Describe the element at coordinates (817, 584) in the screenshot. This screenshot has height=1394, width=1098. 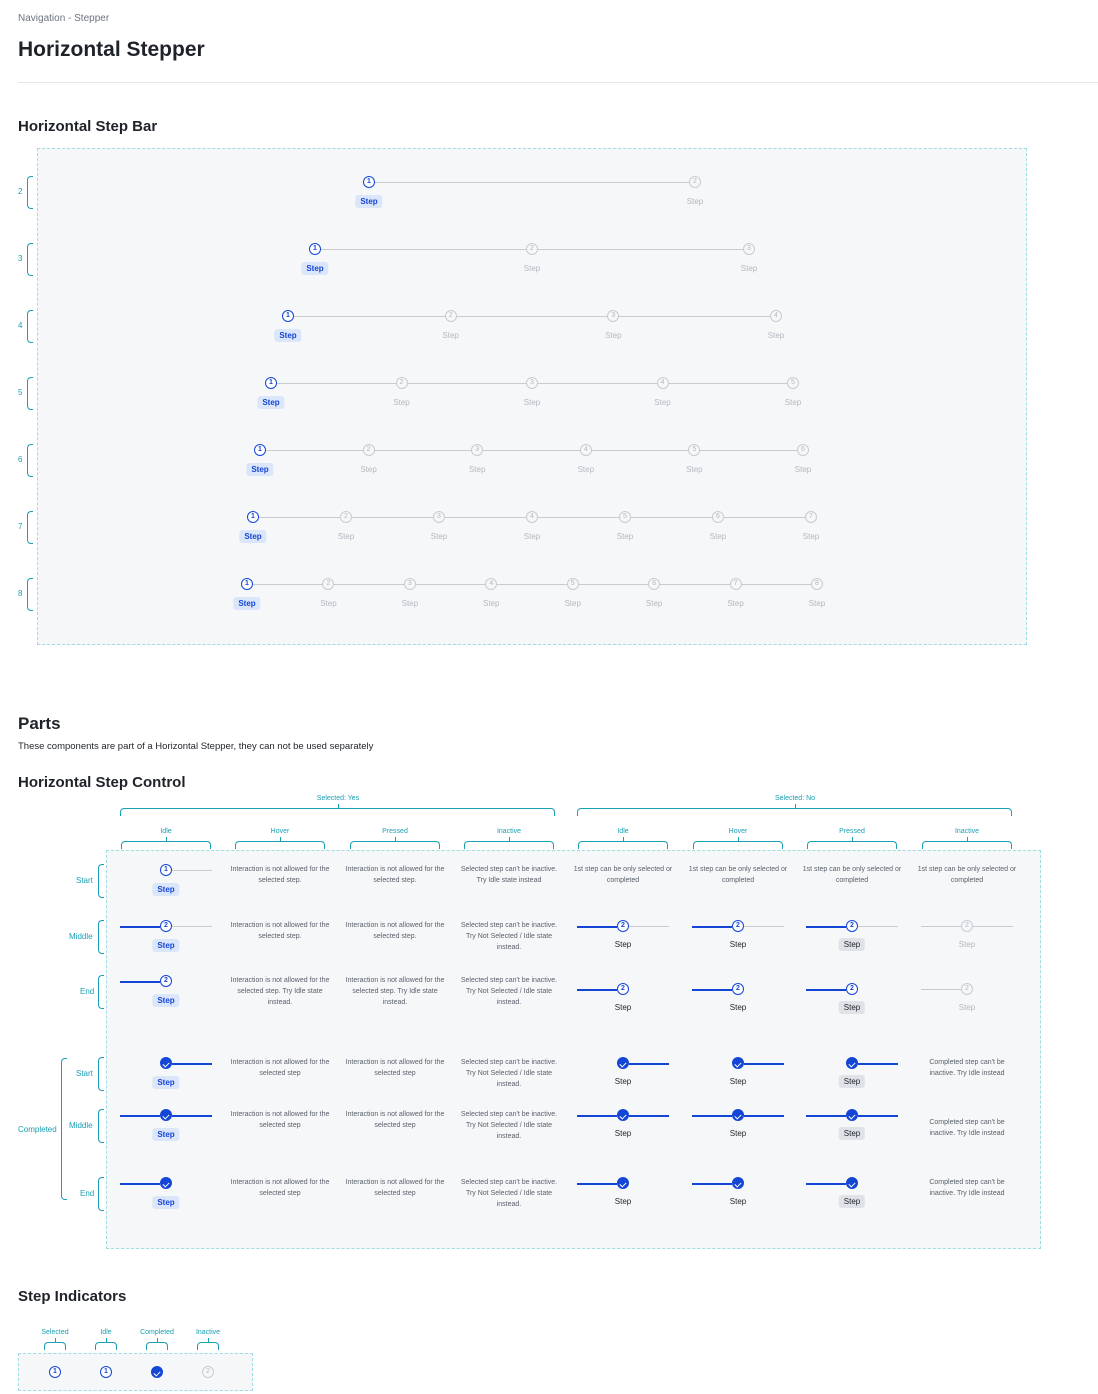
I see `step-circle: 8` at that location.